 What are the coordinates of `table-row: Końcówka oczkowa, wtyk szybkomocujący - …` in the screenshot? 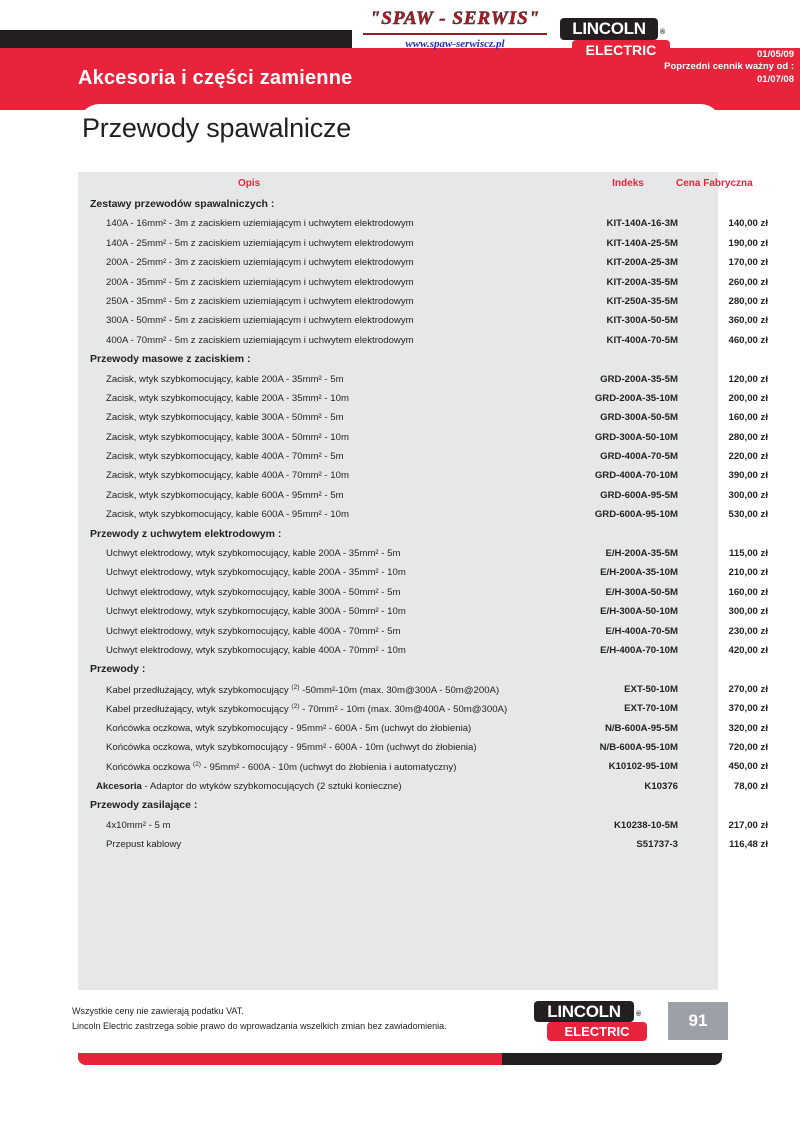 It's located at (423, 748).